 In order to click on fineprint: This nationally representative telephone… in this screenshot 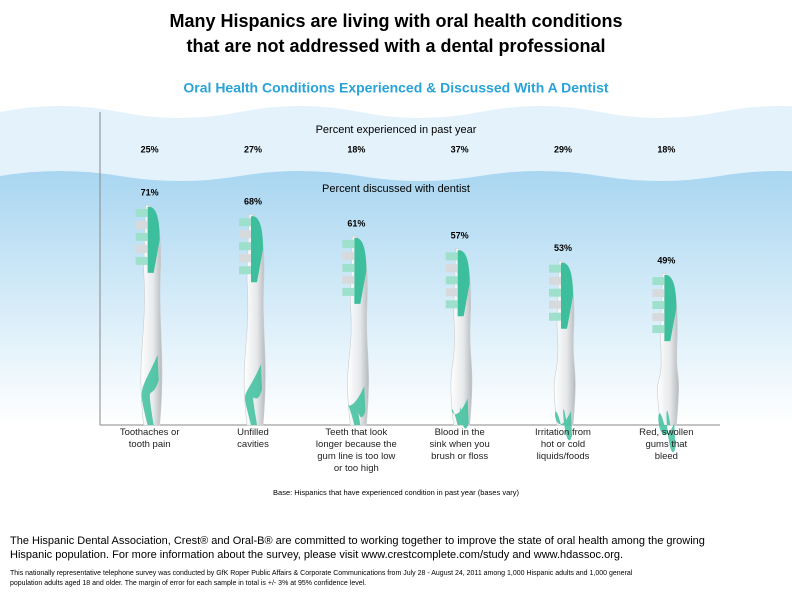, I will do `click(321, 573)`.